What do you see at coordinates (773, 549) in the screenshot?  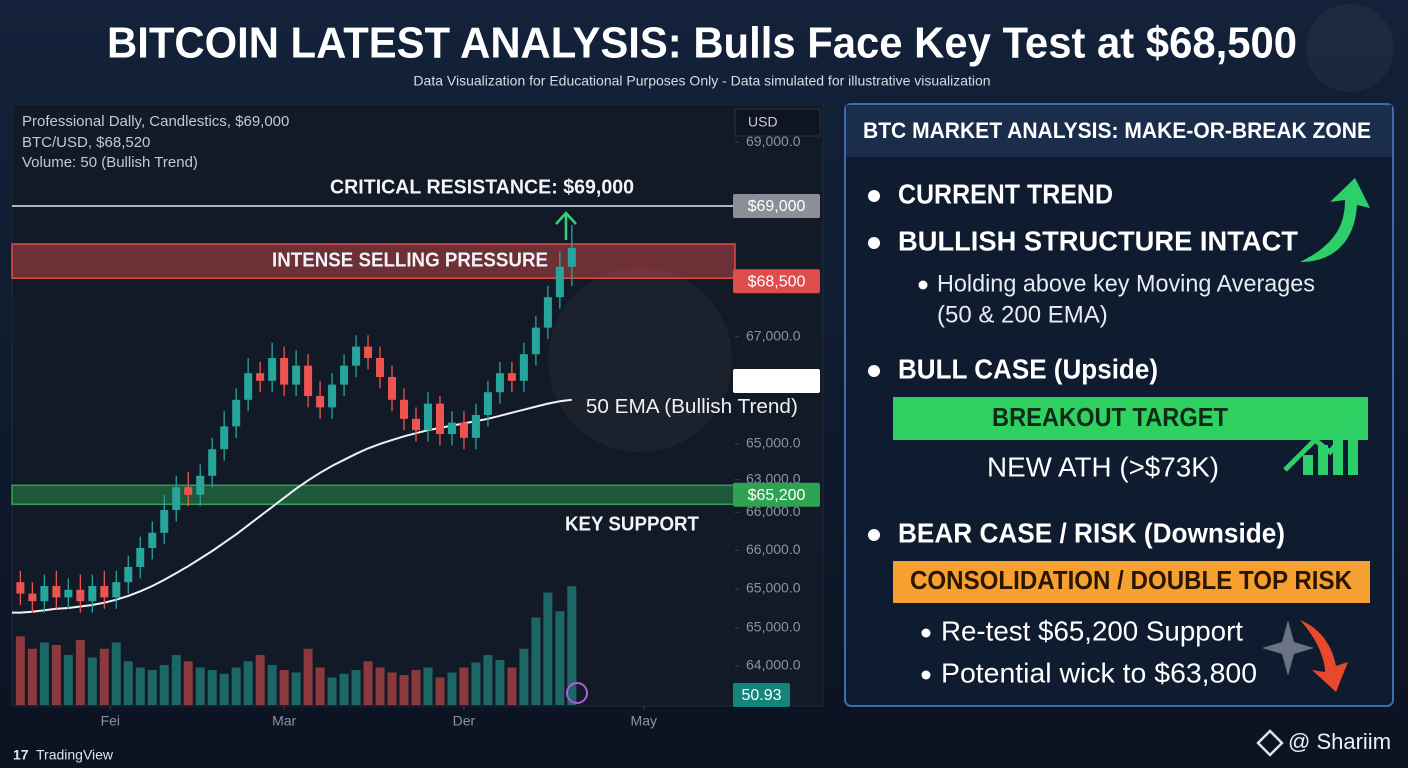 I see `y-tick-label: 66,000.0` at bounding box center [773, 549].